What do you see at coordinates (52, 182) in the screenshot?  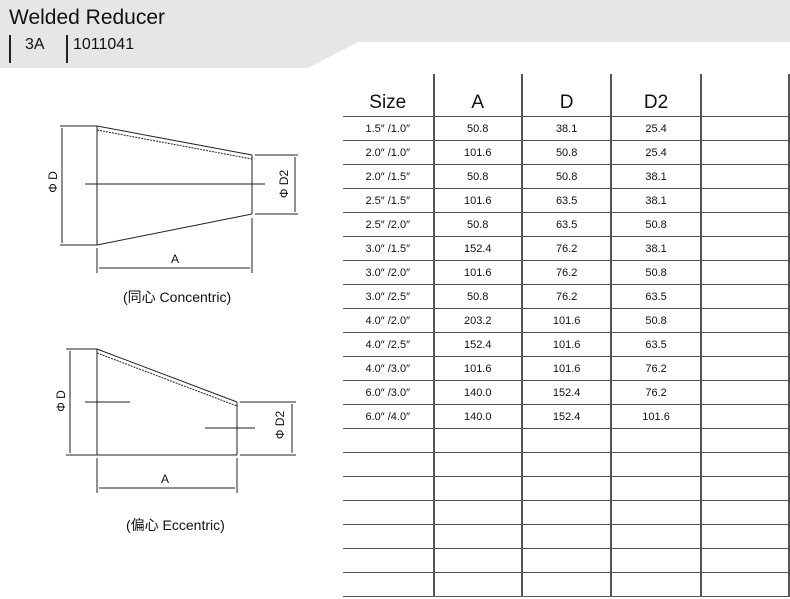 I see `concentric-d-label: Φ D` at bounding box center [52, 182].